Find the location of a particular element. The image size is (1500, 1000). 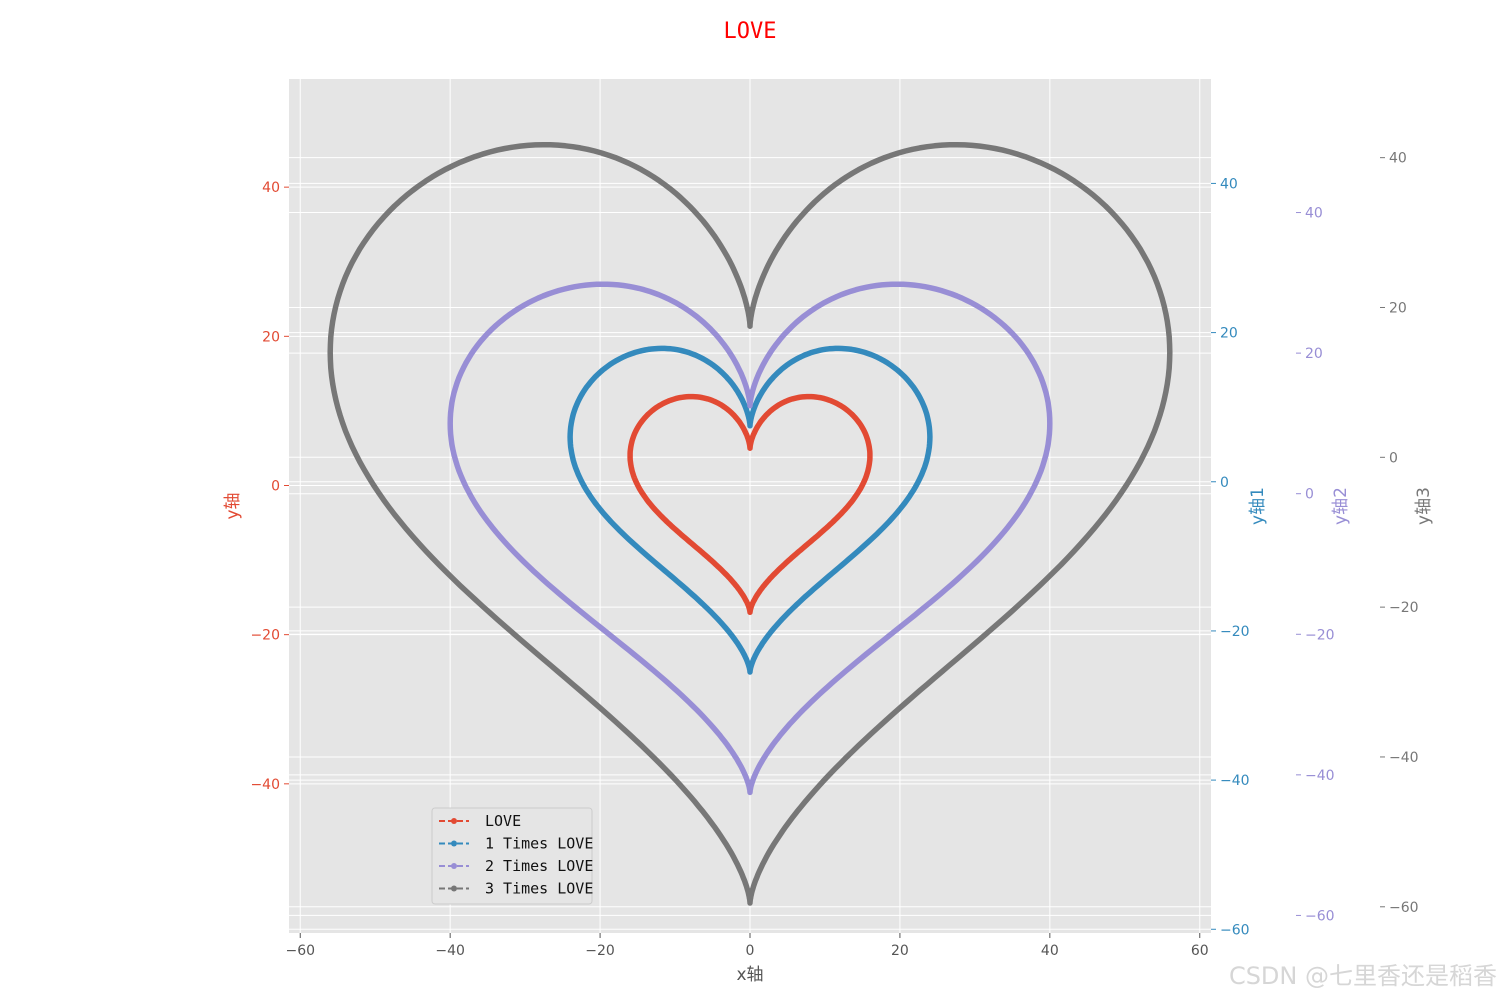

legend-label-3: 3 Times LOVE is located at coordinates (539, 889).